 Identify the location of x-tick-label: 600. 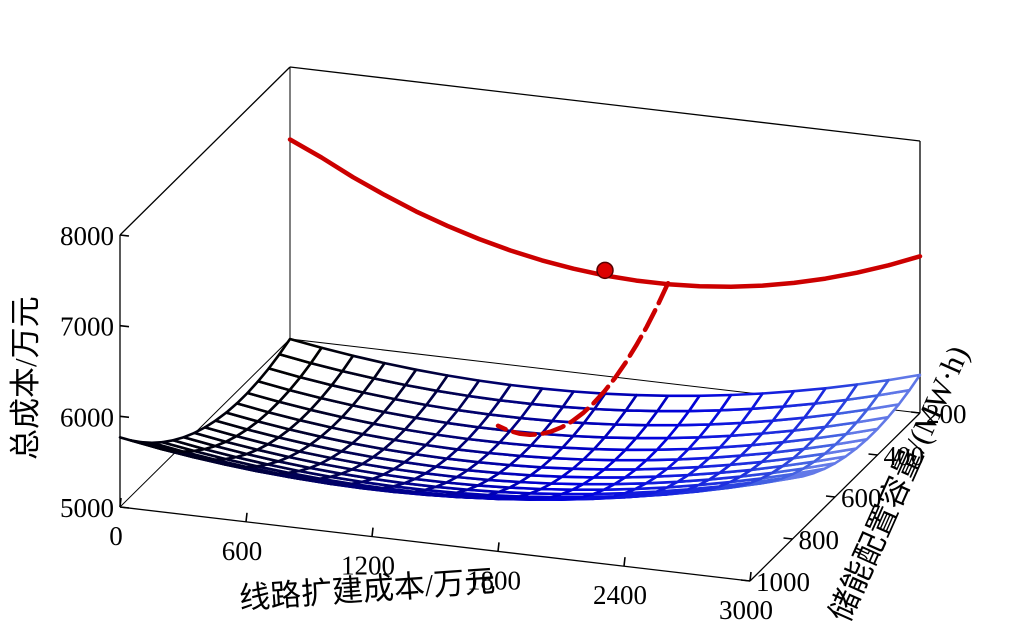
(242, 551).